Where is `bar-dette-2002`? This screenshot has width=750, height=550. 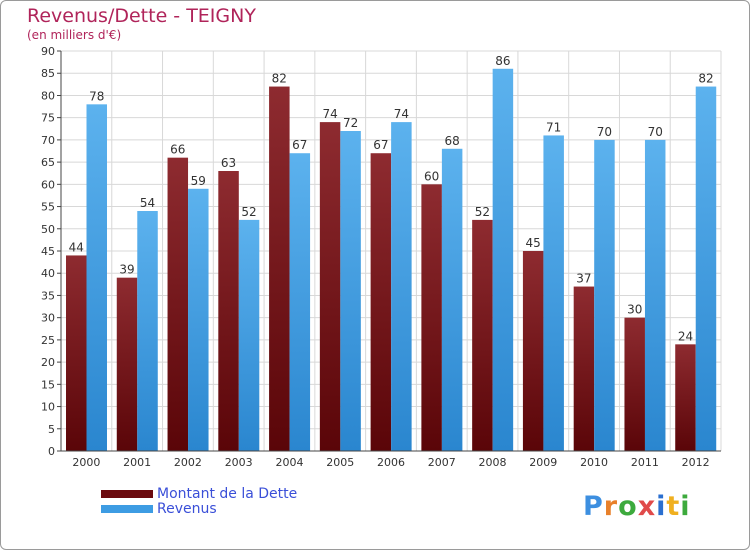 bar-dette-2002 is located at coordinates (178, 304).